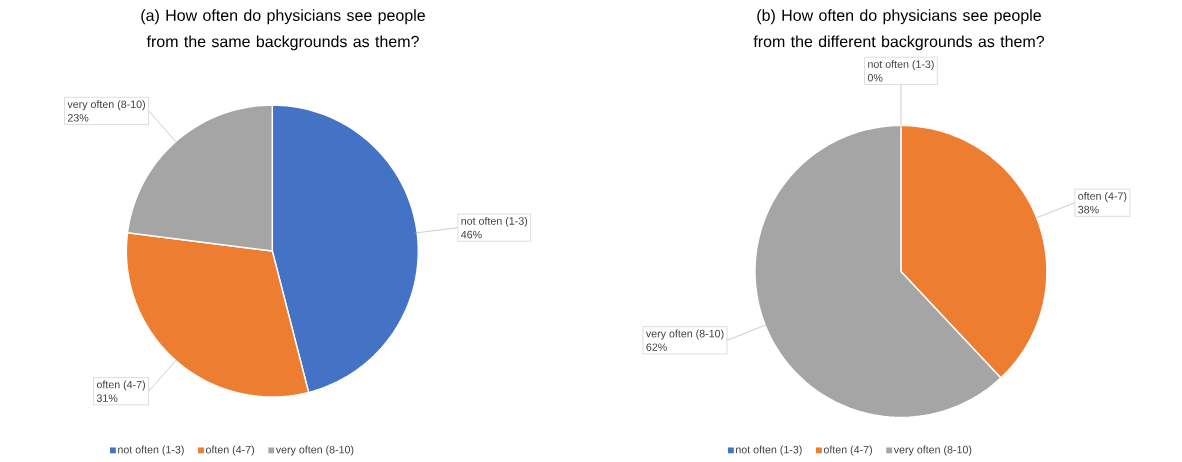 The width and height of the screenshot is (1182, 462). What do you see at coordinates (656, 347) in the screenshot?
I see `data-label: 62%` at bounding box center [656, 347].